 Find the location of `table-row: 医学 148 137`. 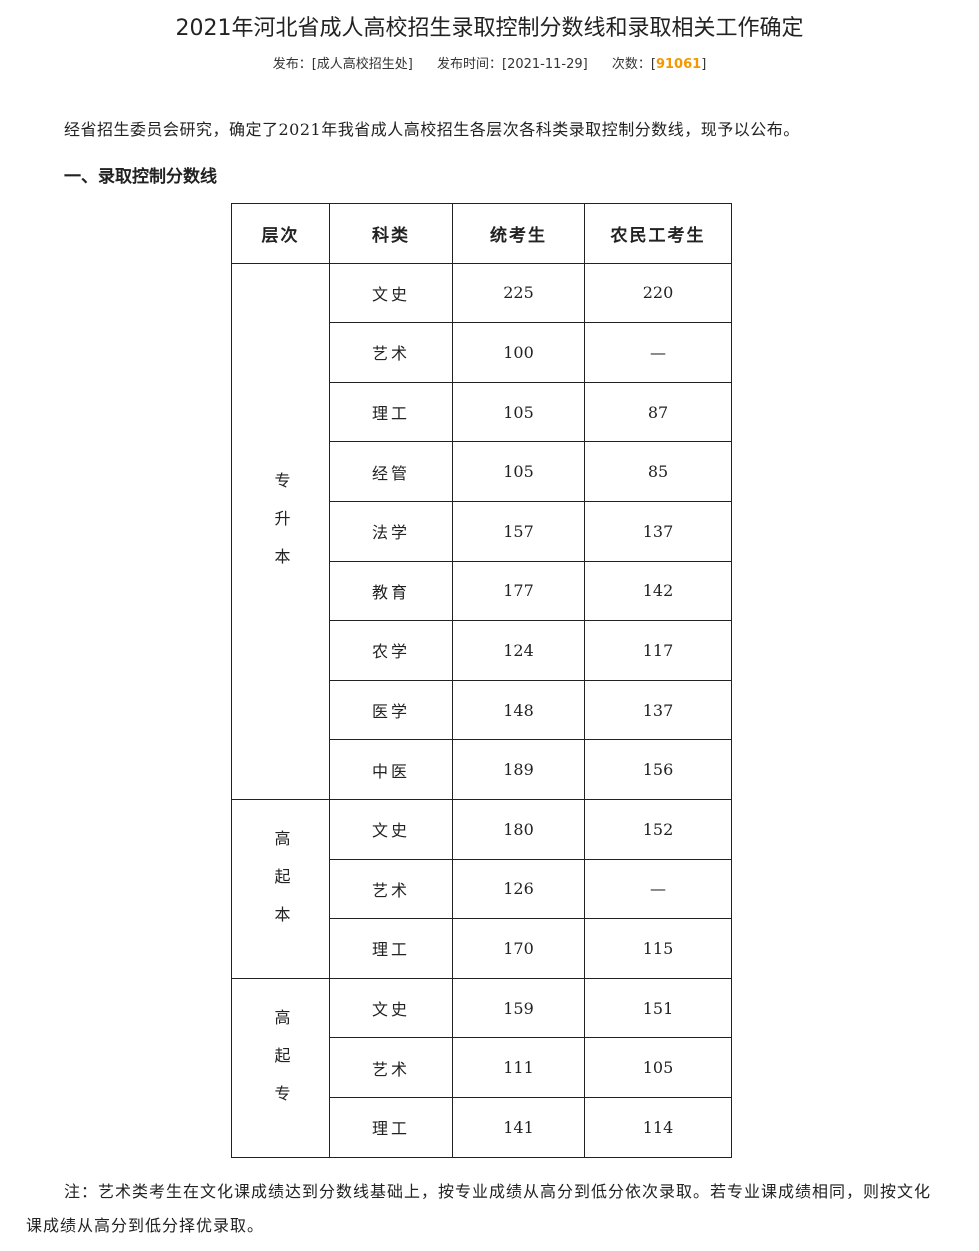

table-row: 医学 148 137 is located at coordinates (482, 710).